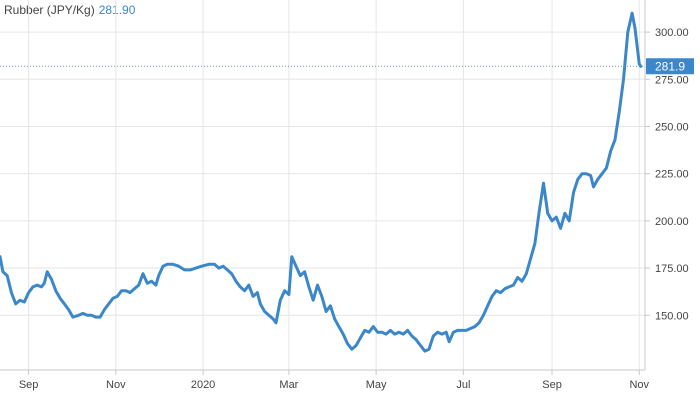  I want to click on x-tick-label: 2020, so click(203, 385).